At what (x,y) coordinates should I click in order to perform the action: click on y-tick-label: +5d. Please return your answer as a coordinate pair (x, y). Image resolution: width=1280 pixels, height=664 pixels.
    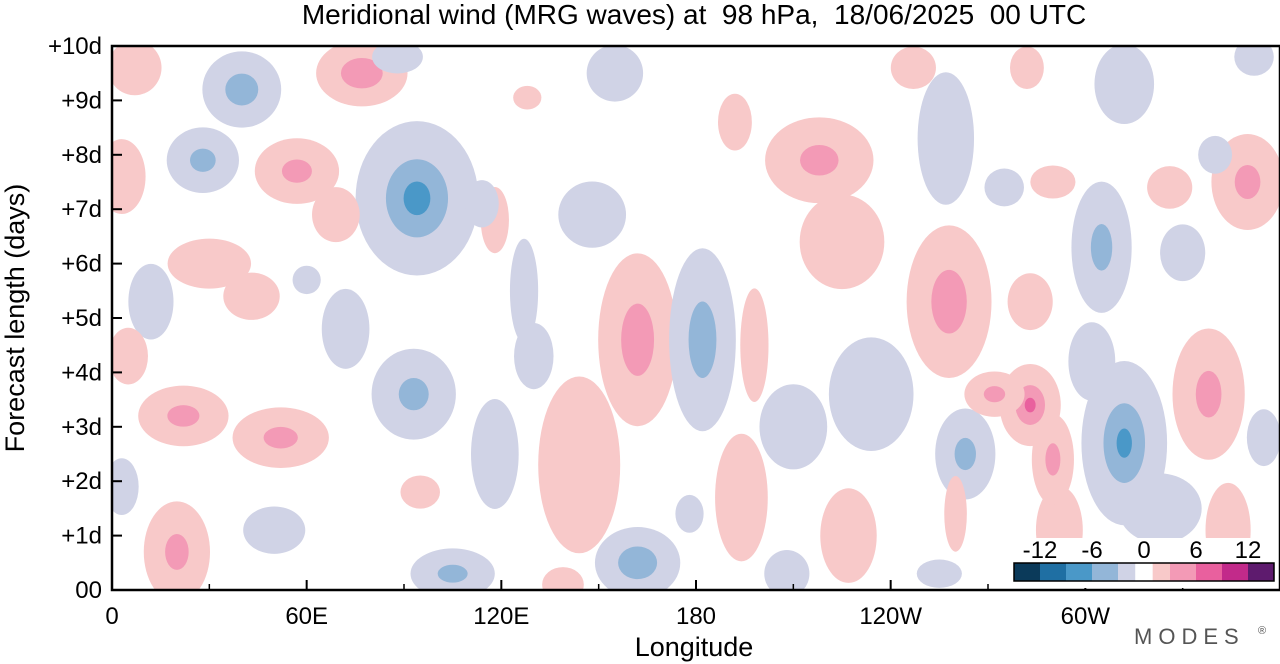
    Looking at the image, I should click on (81, 318).